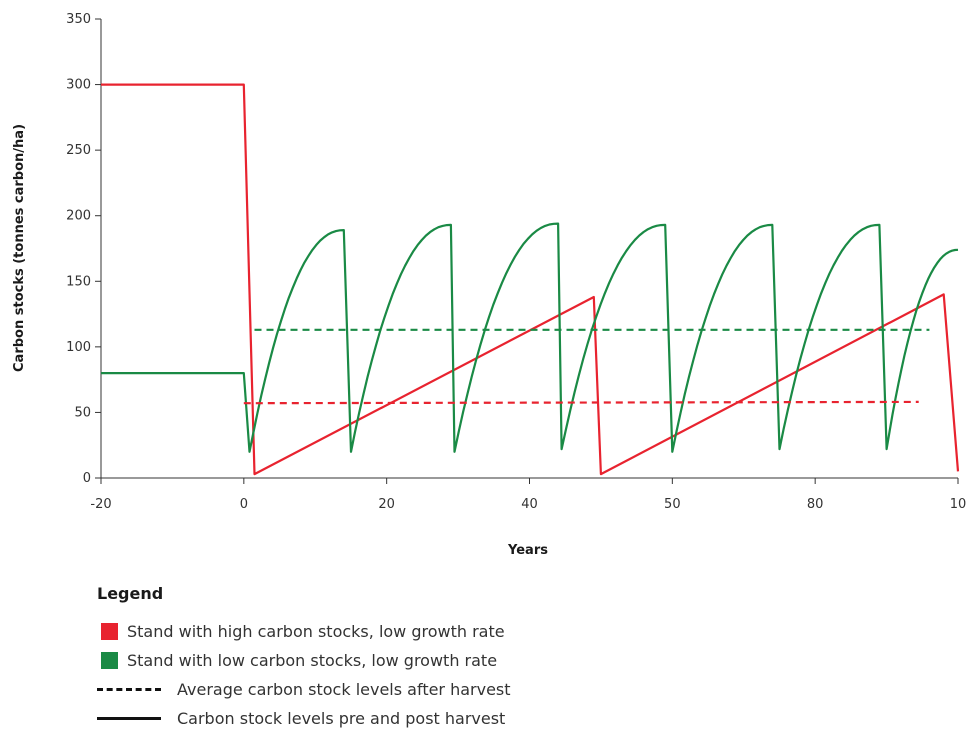  What do you see at coordinates (529, 504) in the screenshot?
I see `x-tick-label: 40` at bounding box center [529, 504].